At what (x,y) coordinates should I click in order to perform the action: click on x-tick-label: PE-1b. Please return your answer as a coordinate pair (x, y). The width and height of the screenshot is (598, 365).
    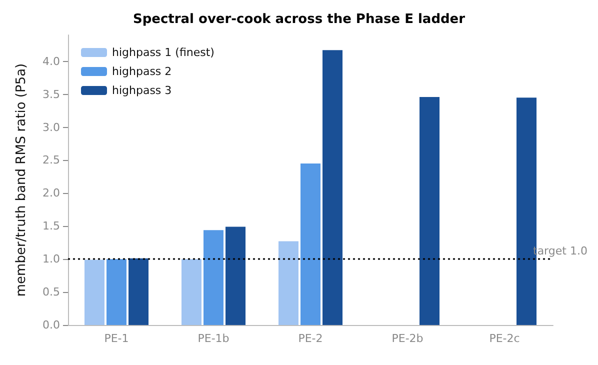
    Looking at the image, I should click on (214, 338).